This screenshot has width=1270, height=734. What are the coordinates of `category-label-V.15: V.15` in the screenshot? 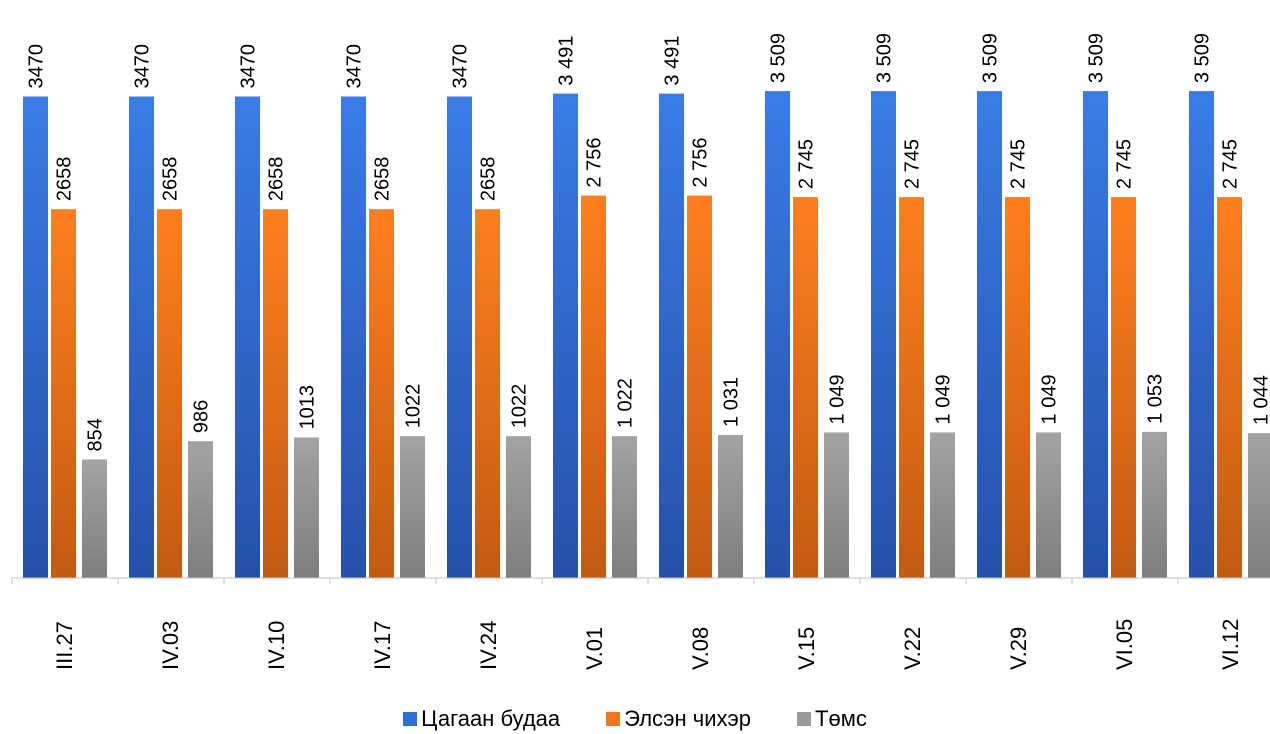 It's located at (806, 648).